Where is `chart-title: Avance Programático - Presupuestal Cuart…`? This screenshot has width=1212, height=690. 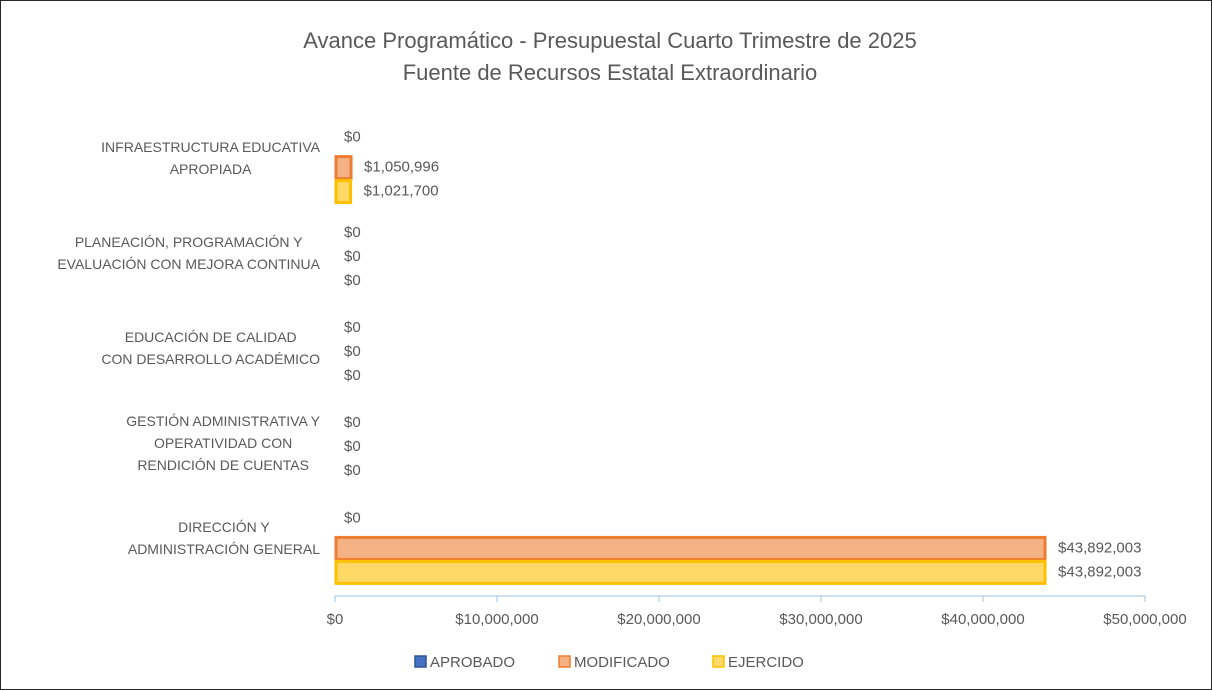
chart-title: Avance Programático - Presupuestal Cuart… is located at coordinates (609, 40).